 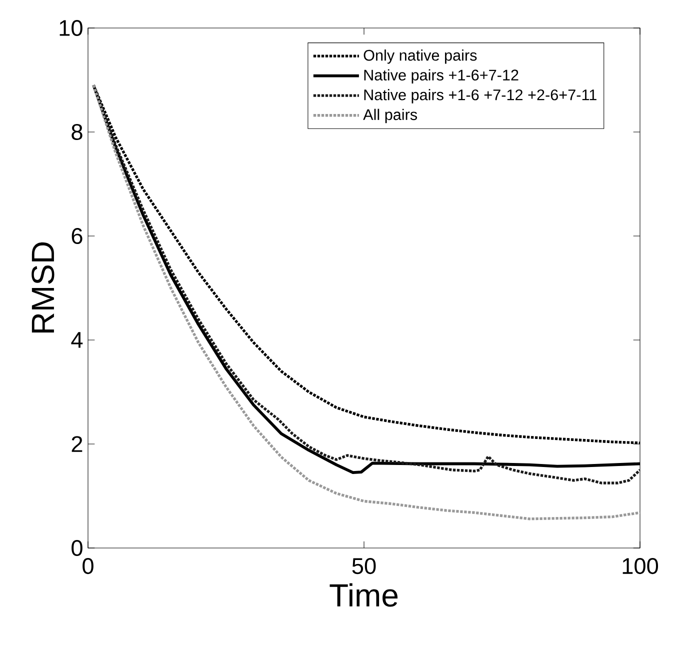 I want to click on x-tick-label: 0, so click(x=88, y=566).